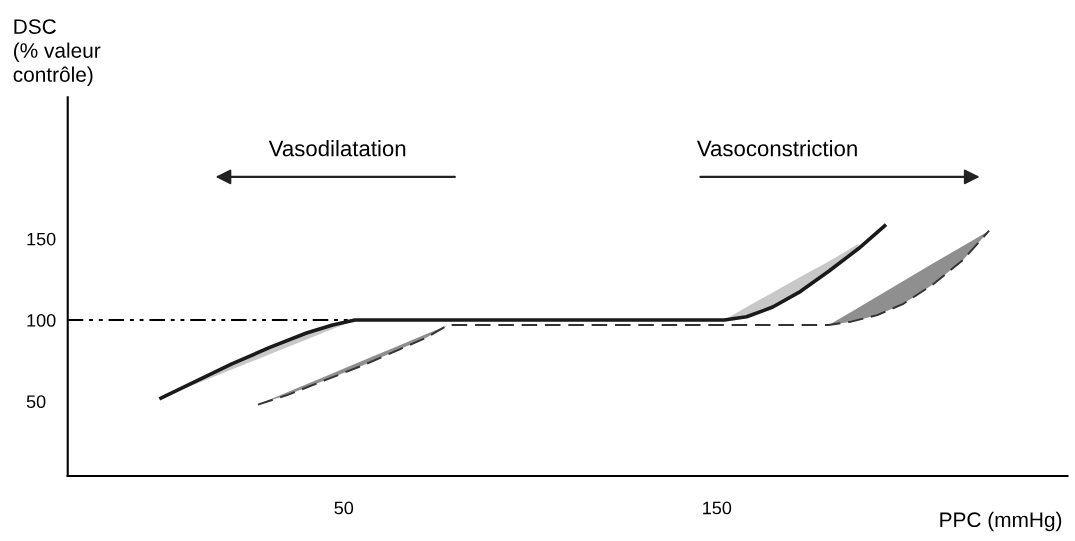 Image resolution: width=1075 pixels, height=541 pixels. Describe the element at coordinates (41, 239) in the screenshot. I see `y-tick-label: 150` at that location.